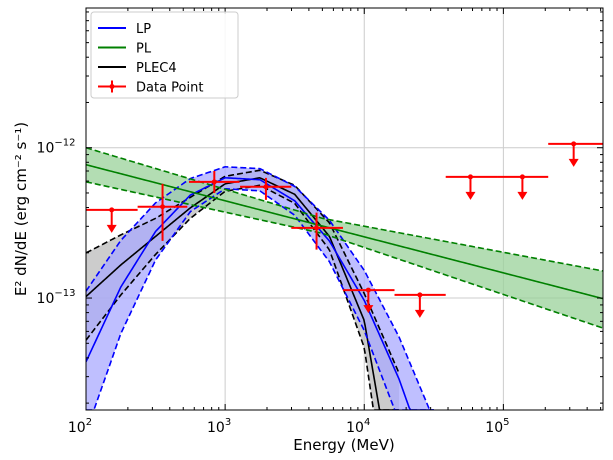 This screenshot has width=613, height=460. I want to click on legend-entry-pl: PL, so click(125, 49).